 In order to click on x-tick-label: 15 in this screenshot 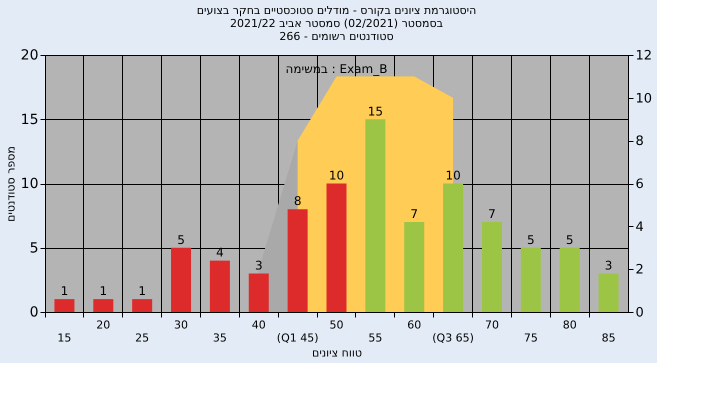, I will do `click(64, 338)`.